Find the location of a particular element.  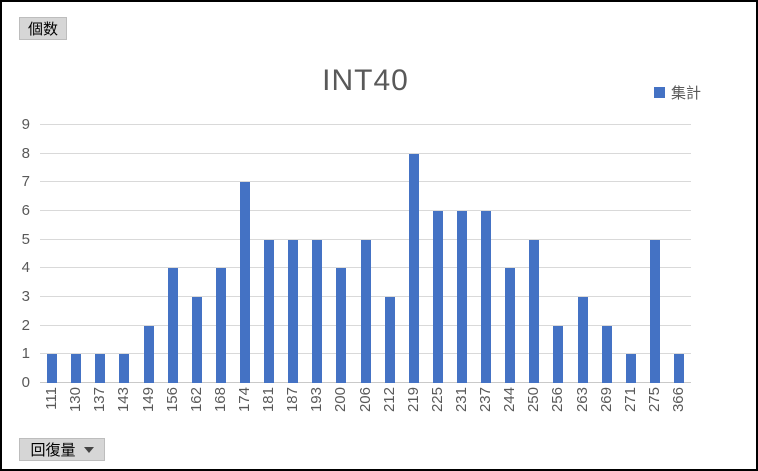

x-tick-label-250: 250 is located at coordinates (534, 400).